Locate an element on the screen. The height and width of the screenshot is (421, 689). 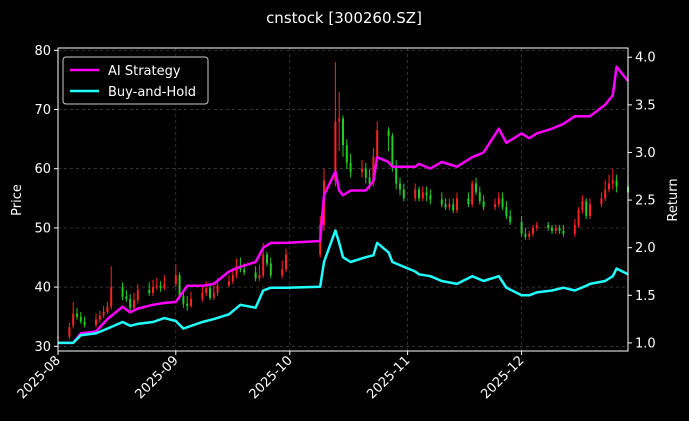
right-tick-label-1-0: 1.0 is located at coordinates (645, 343).